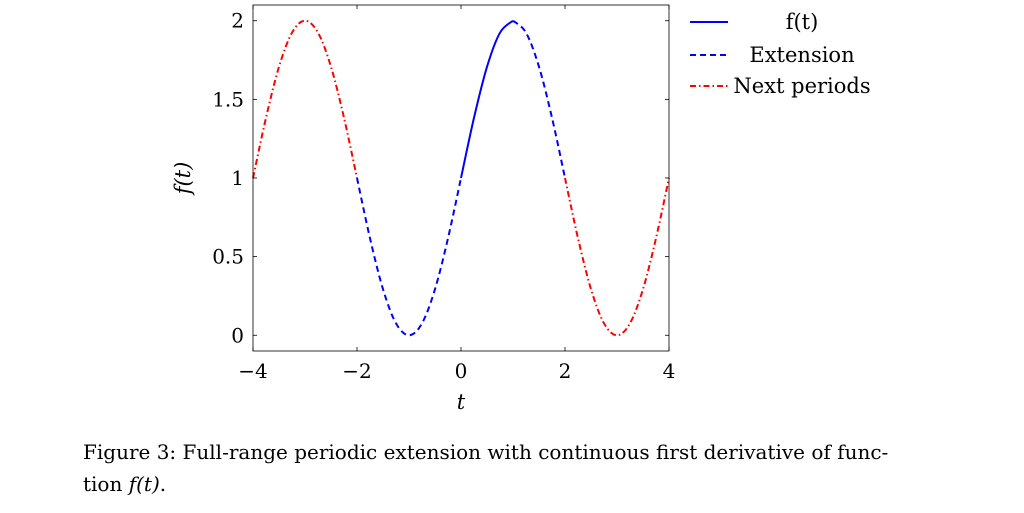 The height and width of the screenshot is (513, 1024). What do you see at coordinates (252, 371) in the screenshot?
I see `x-tick-label: −4` at bounding box center [252, 371].